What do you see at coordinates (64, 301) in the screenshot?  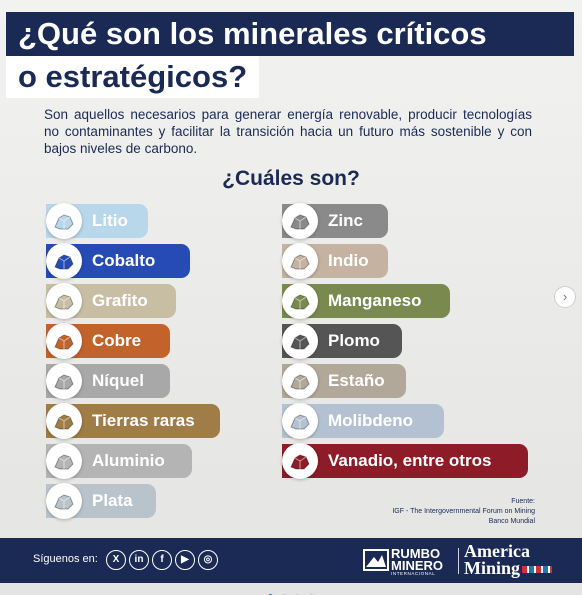 I see `graphite-rock-icon` at bounding box center [64, 301].